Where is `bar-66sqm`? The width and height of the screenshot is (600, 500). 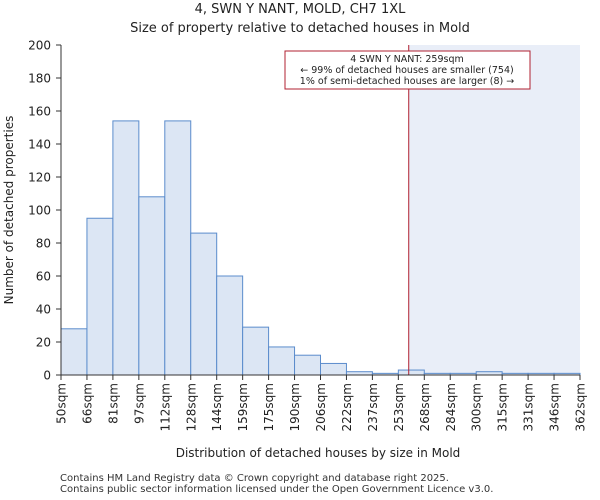 bar-66sqm is located at coordinates (100, 296).